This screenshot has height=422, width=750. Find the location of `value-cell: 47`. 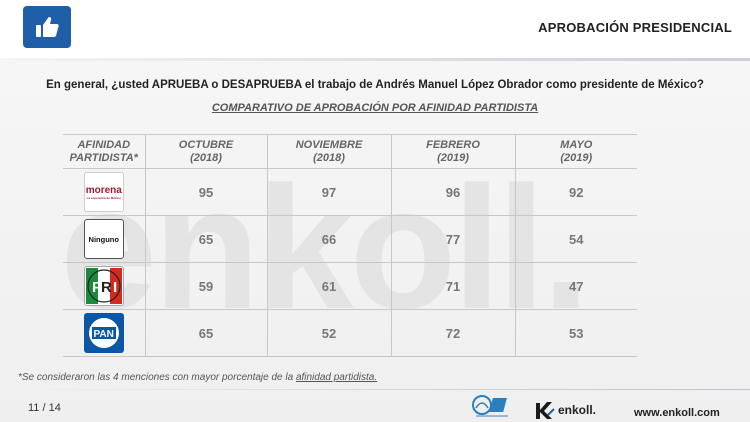

value-cell: 47 is located at coordinates (576, 286).